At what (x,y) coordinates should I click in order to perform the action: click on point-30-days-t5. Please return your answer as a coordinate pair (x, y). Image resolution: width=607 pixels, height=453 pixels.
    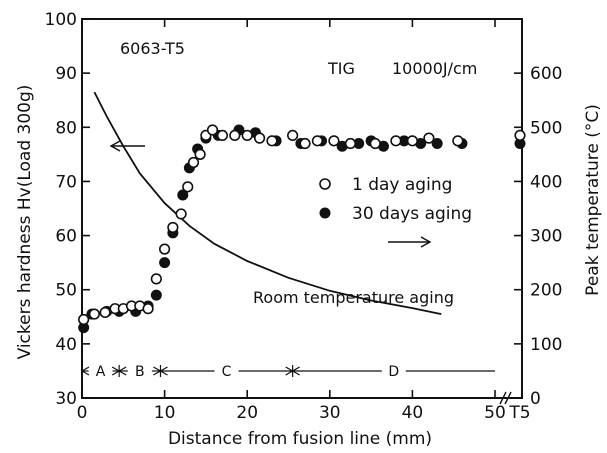
    Looking at the image, I should click on (520, 144).